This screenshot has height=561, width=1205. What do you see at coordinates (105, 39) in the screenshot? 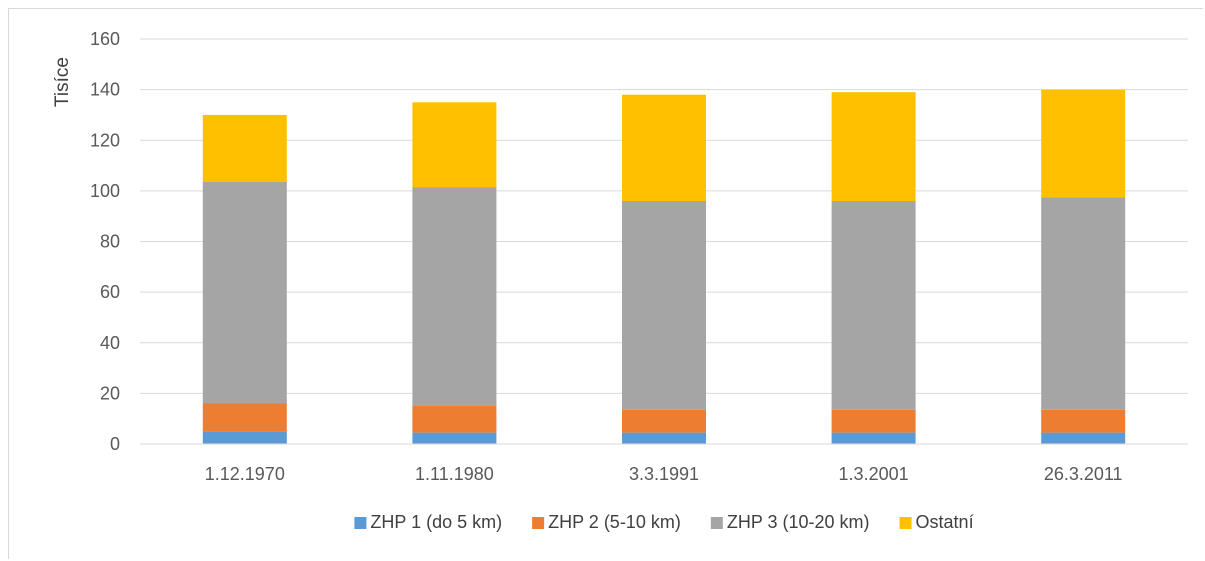
I see `y-tick-label: 160` at bounding box center [105, 39].